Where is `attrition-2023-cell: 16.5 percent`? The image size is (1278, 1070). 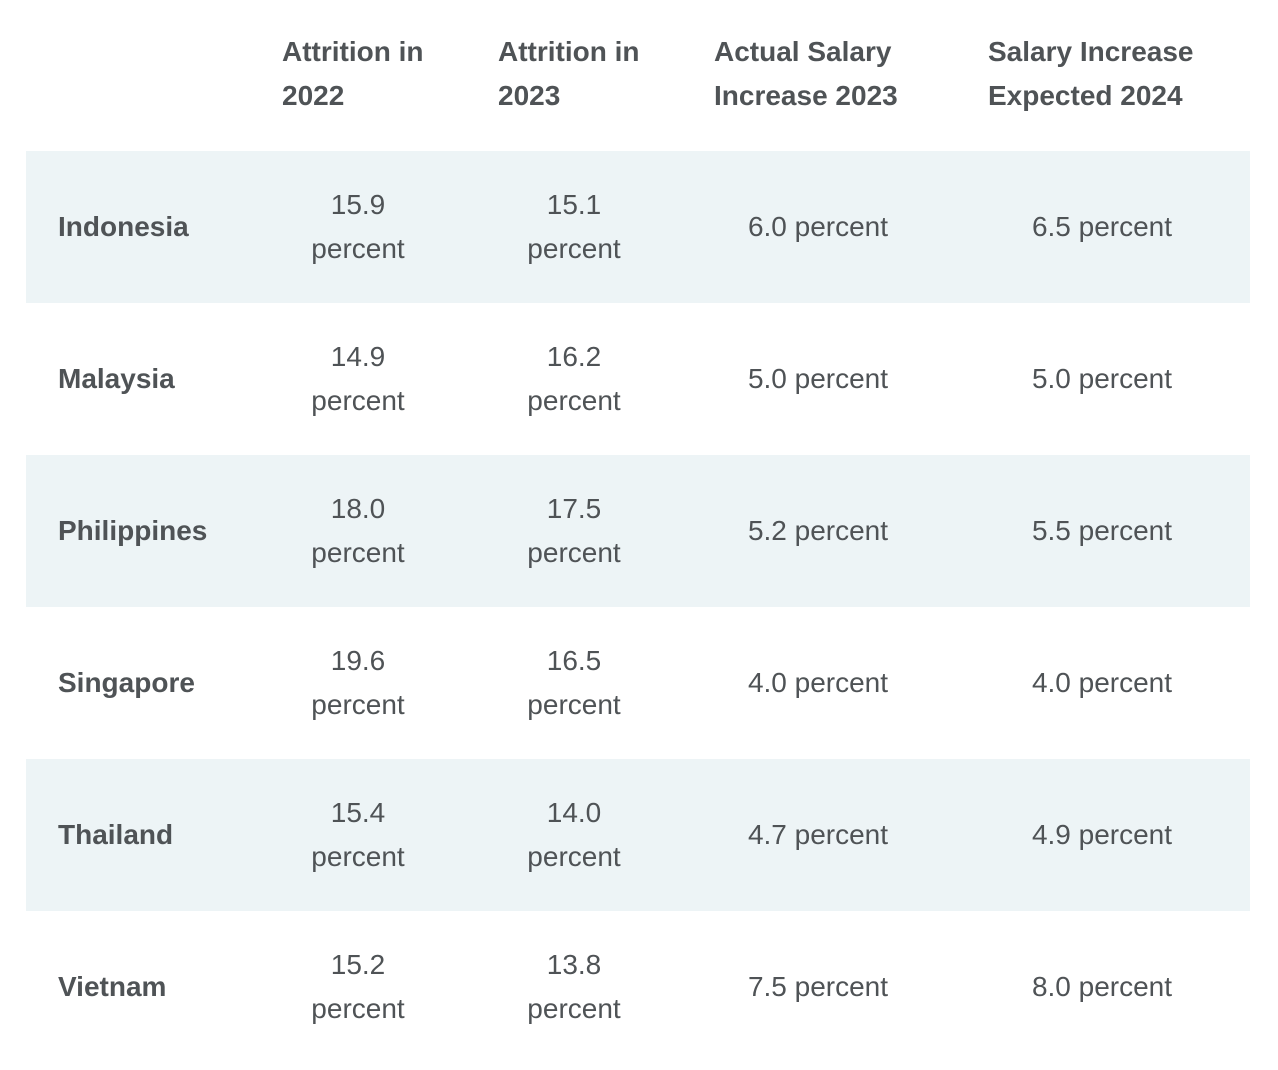 attrition-2023-cell: 16.5 percent is located at coordinates (574, 682).